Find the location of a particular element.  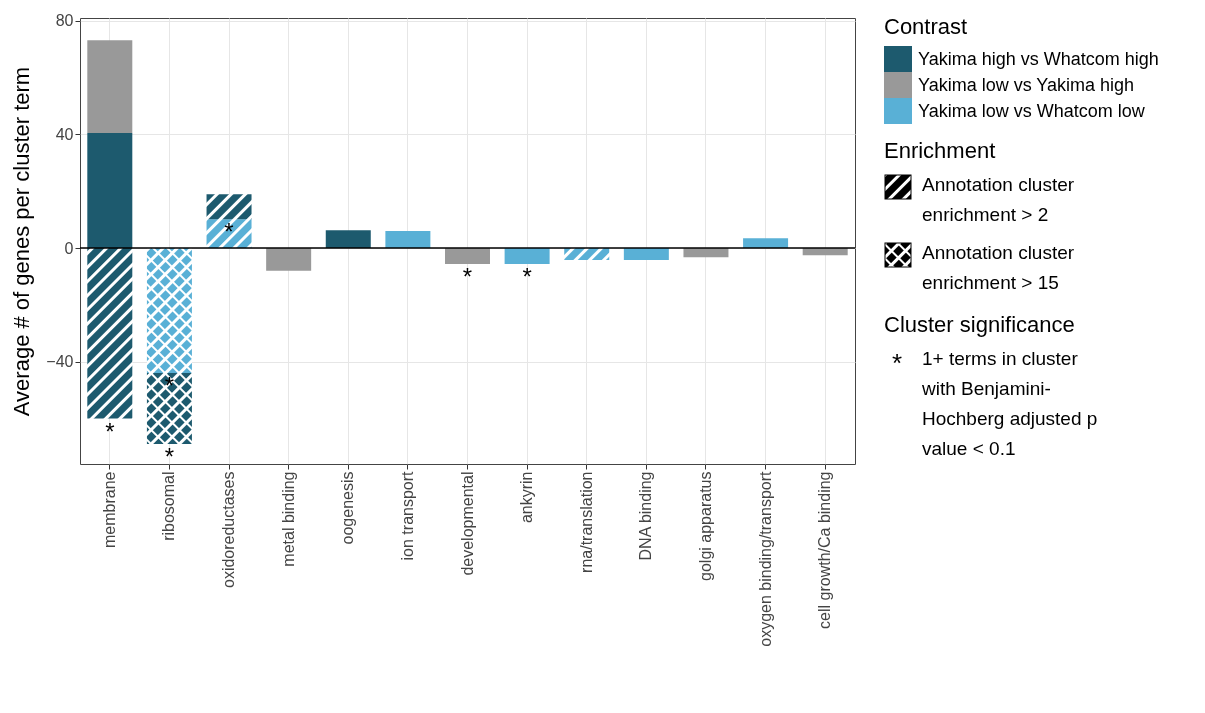

legend-label: Yakima low vs Yakima high is located at coordinates (1026, 85).